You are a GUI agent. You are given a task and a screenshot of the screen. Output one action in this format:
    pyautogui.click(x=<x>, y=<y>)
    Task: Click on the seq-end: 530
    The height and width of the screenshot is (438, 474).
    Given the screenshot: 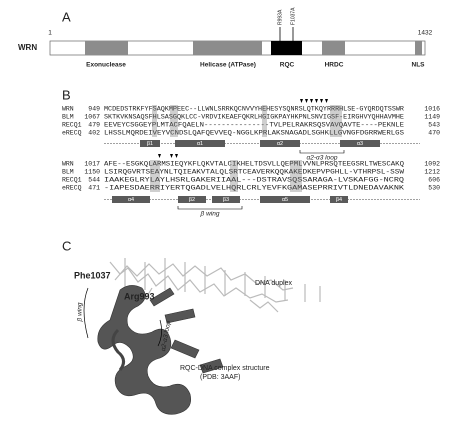 What is the action you would take?
    pyautogui.click(x=434, y=188)
    